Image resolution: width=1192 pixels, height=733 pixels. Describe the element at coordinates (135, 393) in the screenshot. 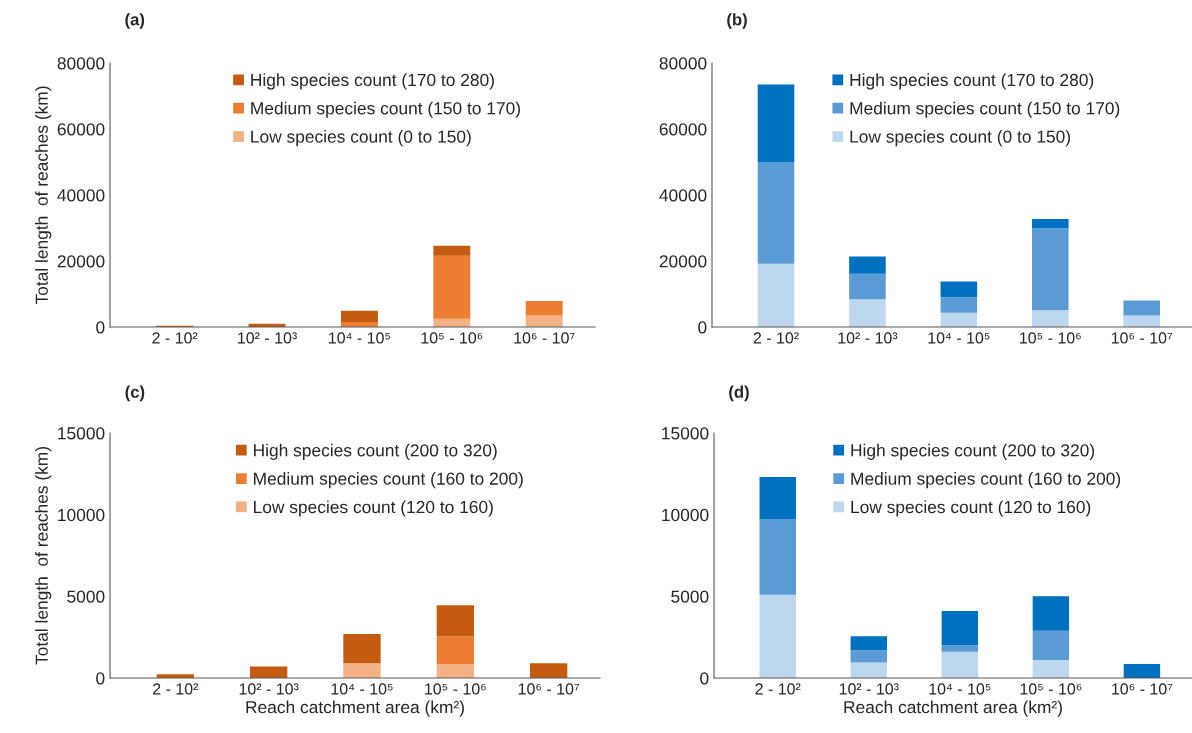

I see `chart-title: (c)` at that location.